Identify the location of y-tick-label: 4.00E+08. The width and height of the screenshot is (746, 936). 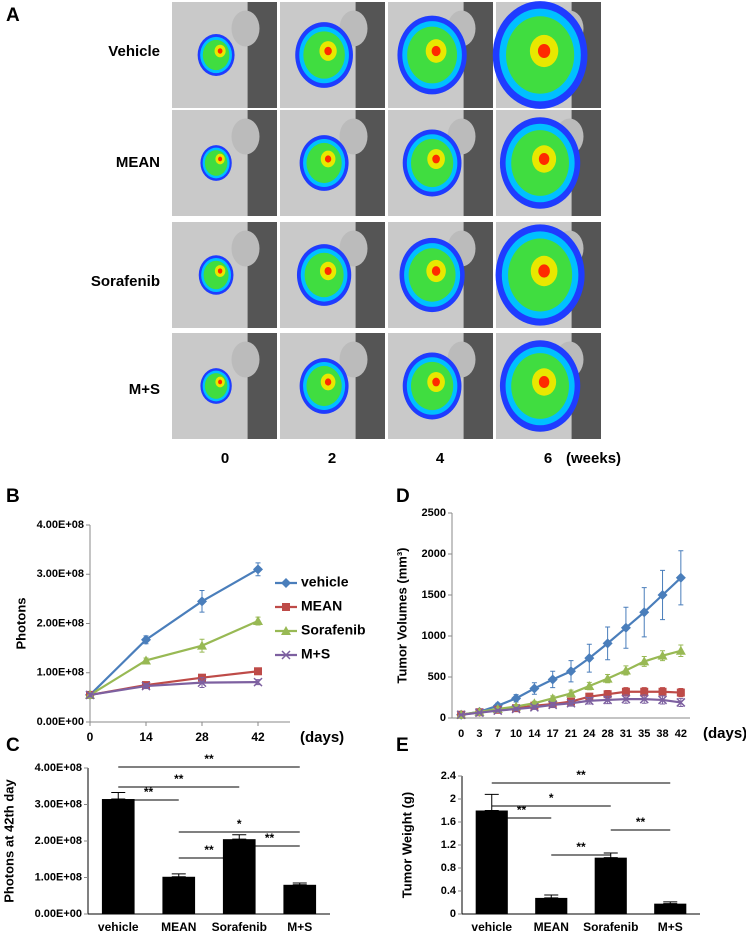
(58, 768).